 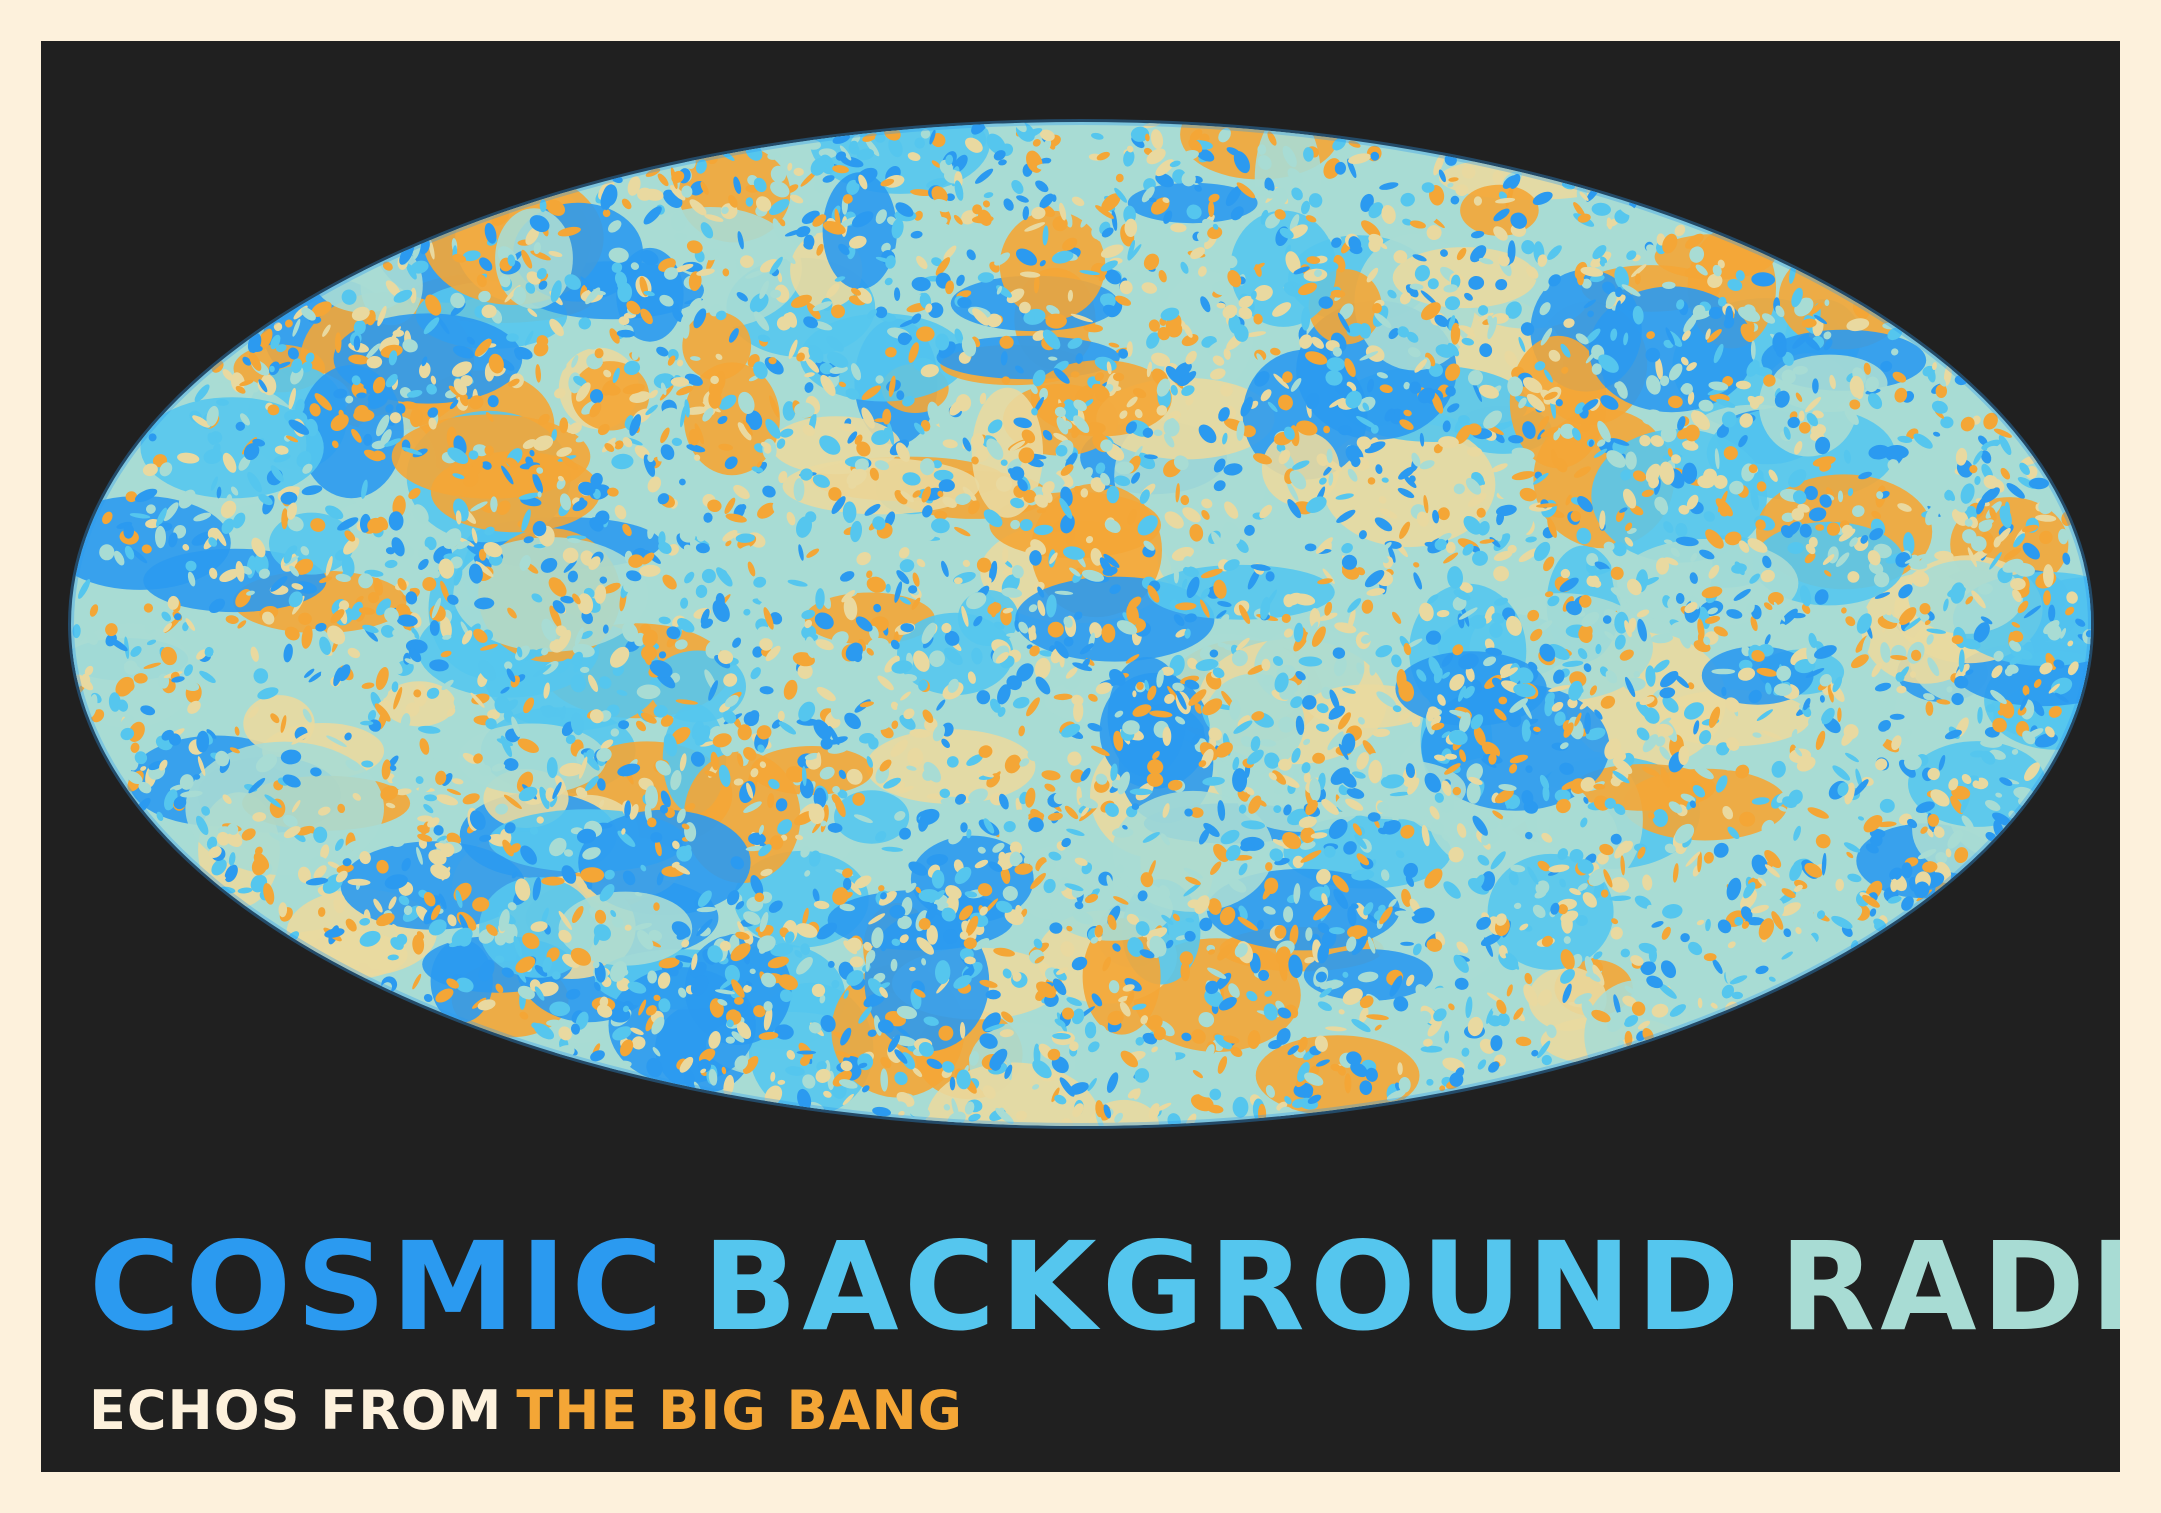 What do you see at coordinates (295, 1411) in the screenshot?
I see `subtitle-echos-from: ECHOS FROM` at bounding box center [295, 1411].